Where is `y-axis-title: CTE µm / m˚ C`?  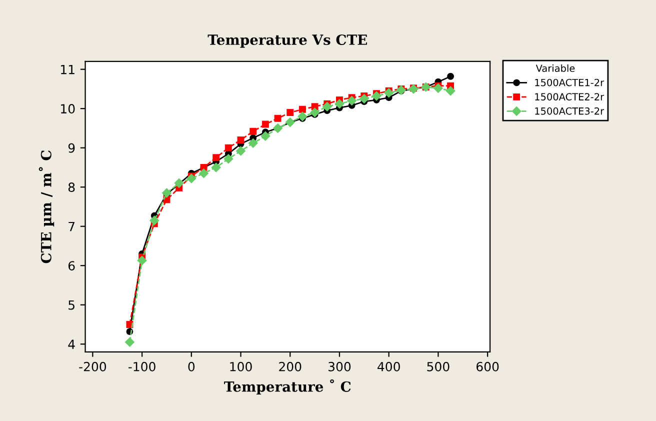 y-axis-title: CTE µm / m˚ C is located at coordinates (46, 207).